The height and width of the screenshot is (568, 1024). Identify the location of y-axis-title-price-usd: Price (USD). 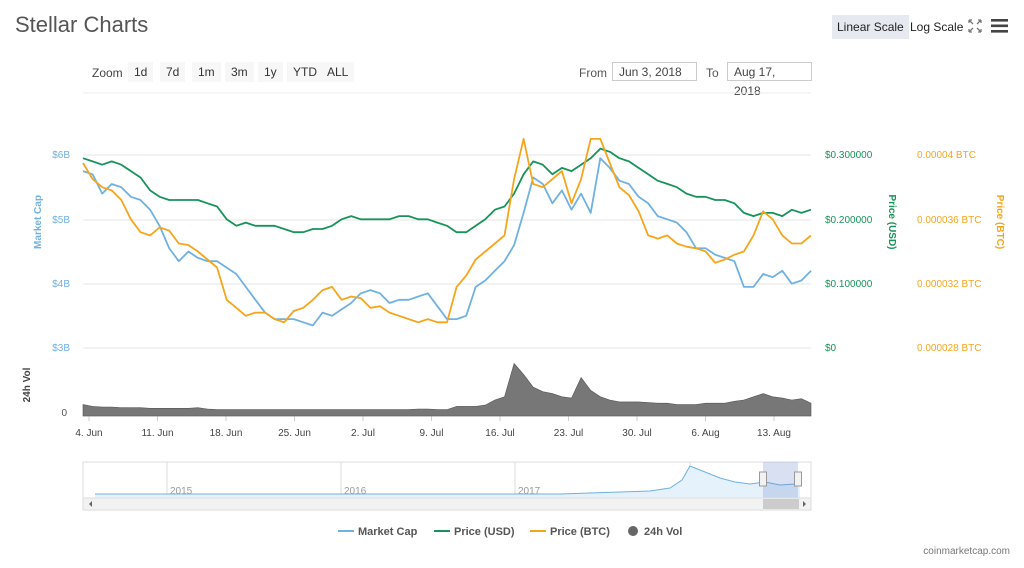
(891, 221).